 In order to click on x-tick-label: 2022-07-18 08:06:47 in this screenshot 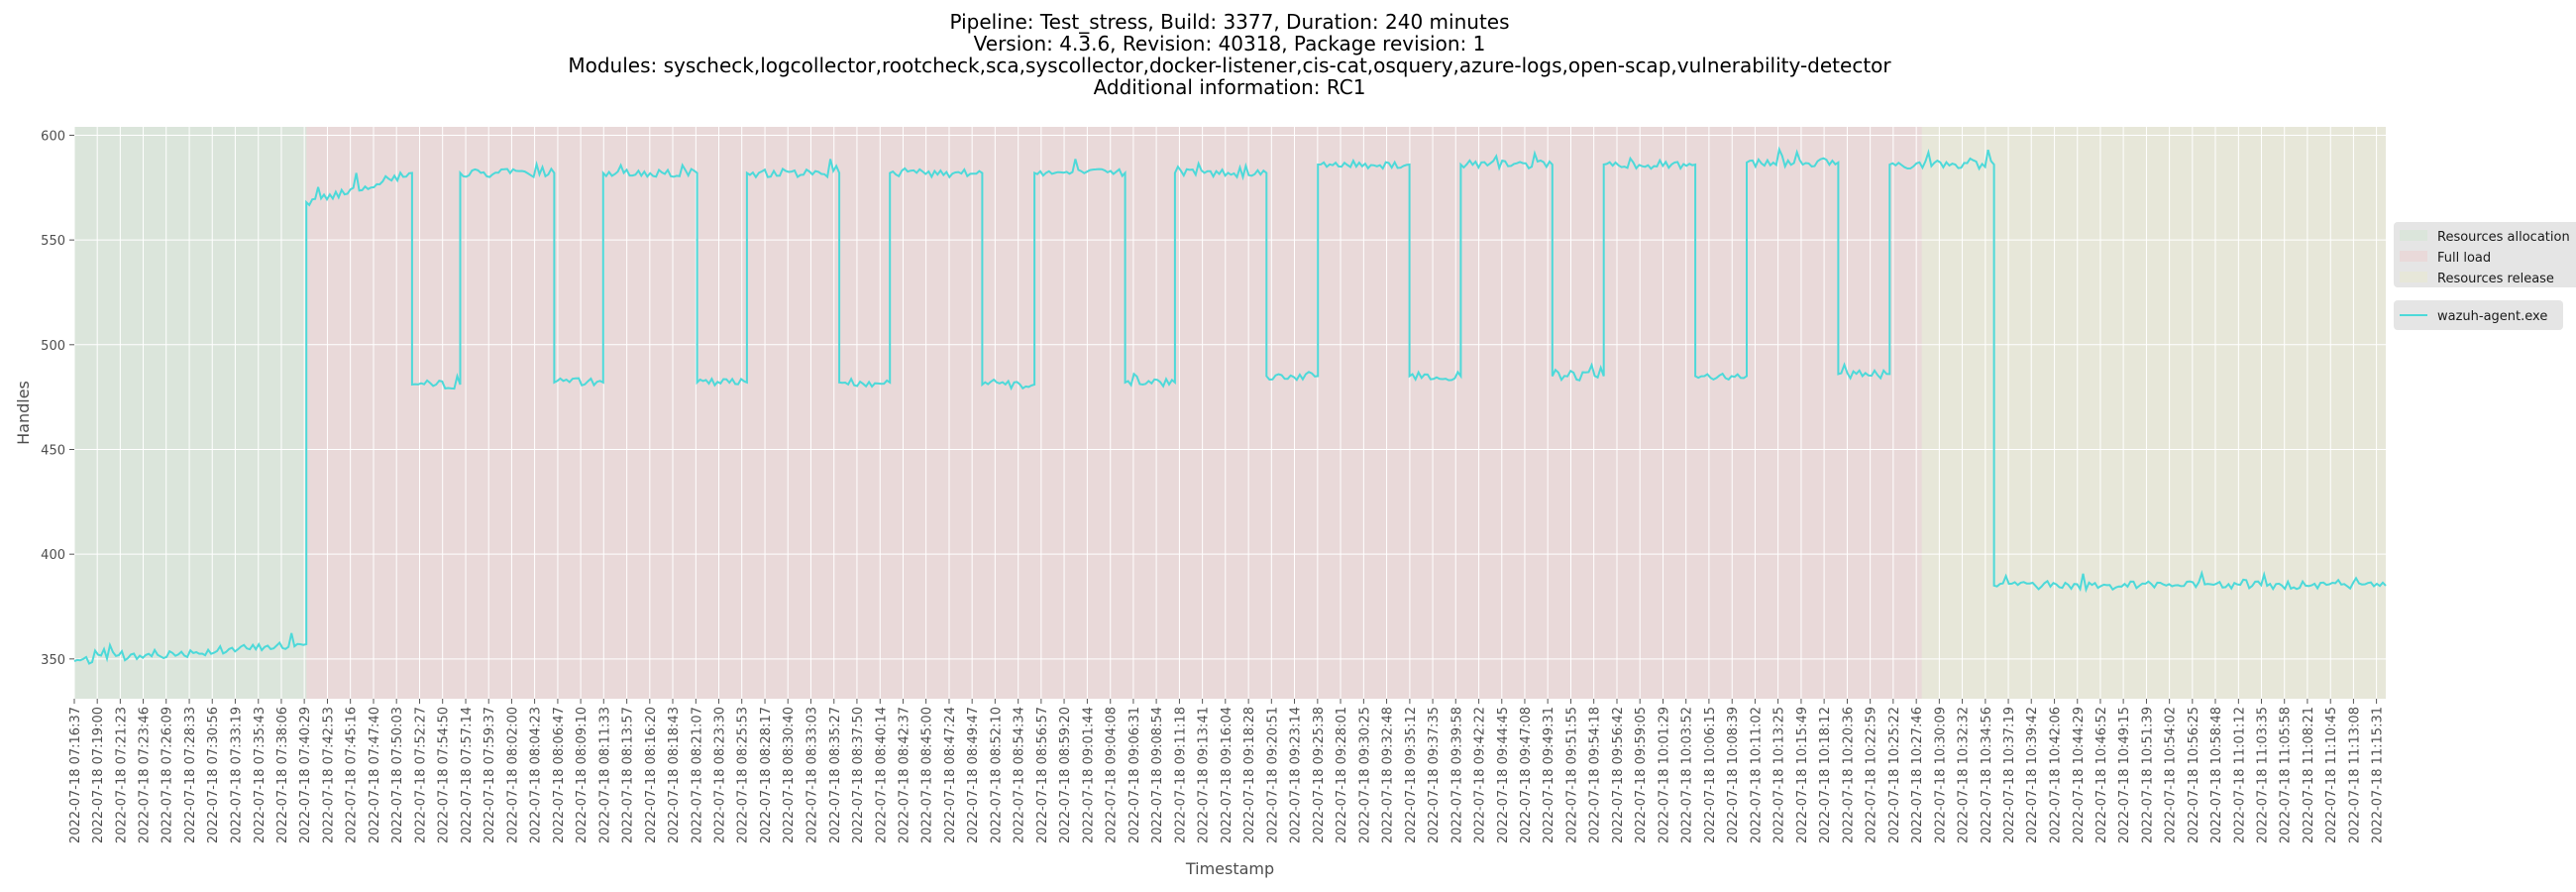, I will do `click(559, 775)`.